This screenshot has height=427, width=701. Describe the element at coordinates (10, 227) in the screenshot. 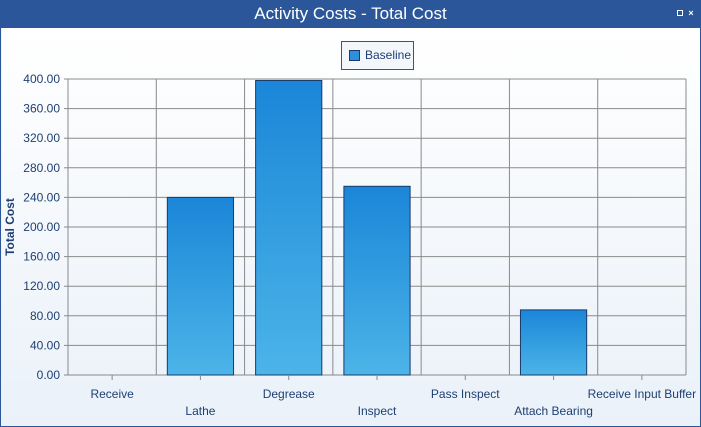

I see `y-axis-title: Total Cost` at that location.